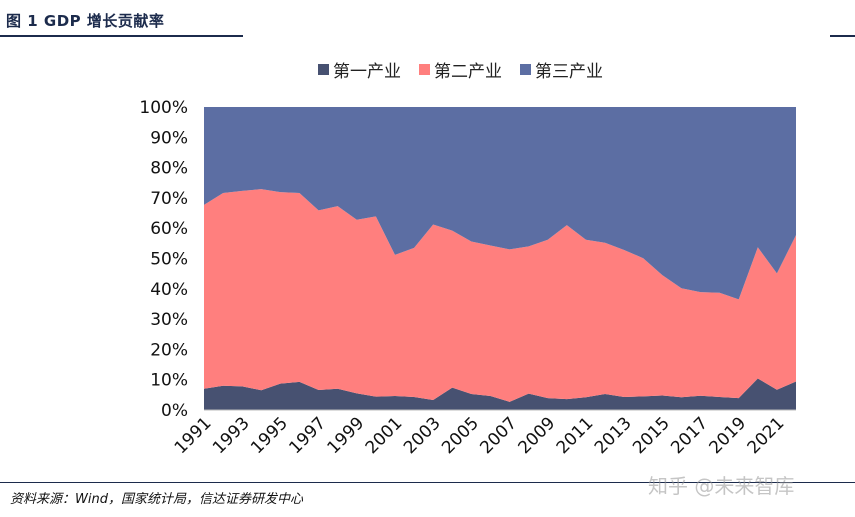  Describe the element at coordinates (575, 435) in the screenshot. I see `x-tick-label: 2011` at that location.